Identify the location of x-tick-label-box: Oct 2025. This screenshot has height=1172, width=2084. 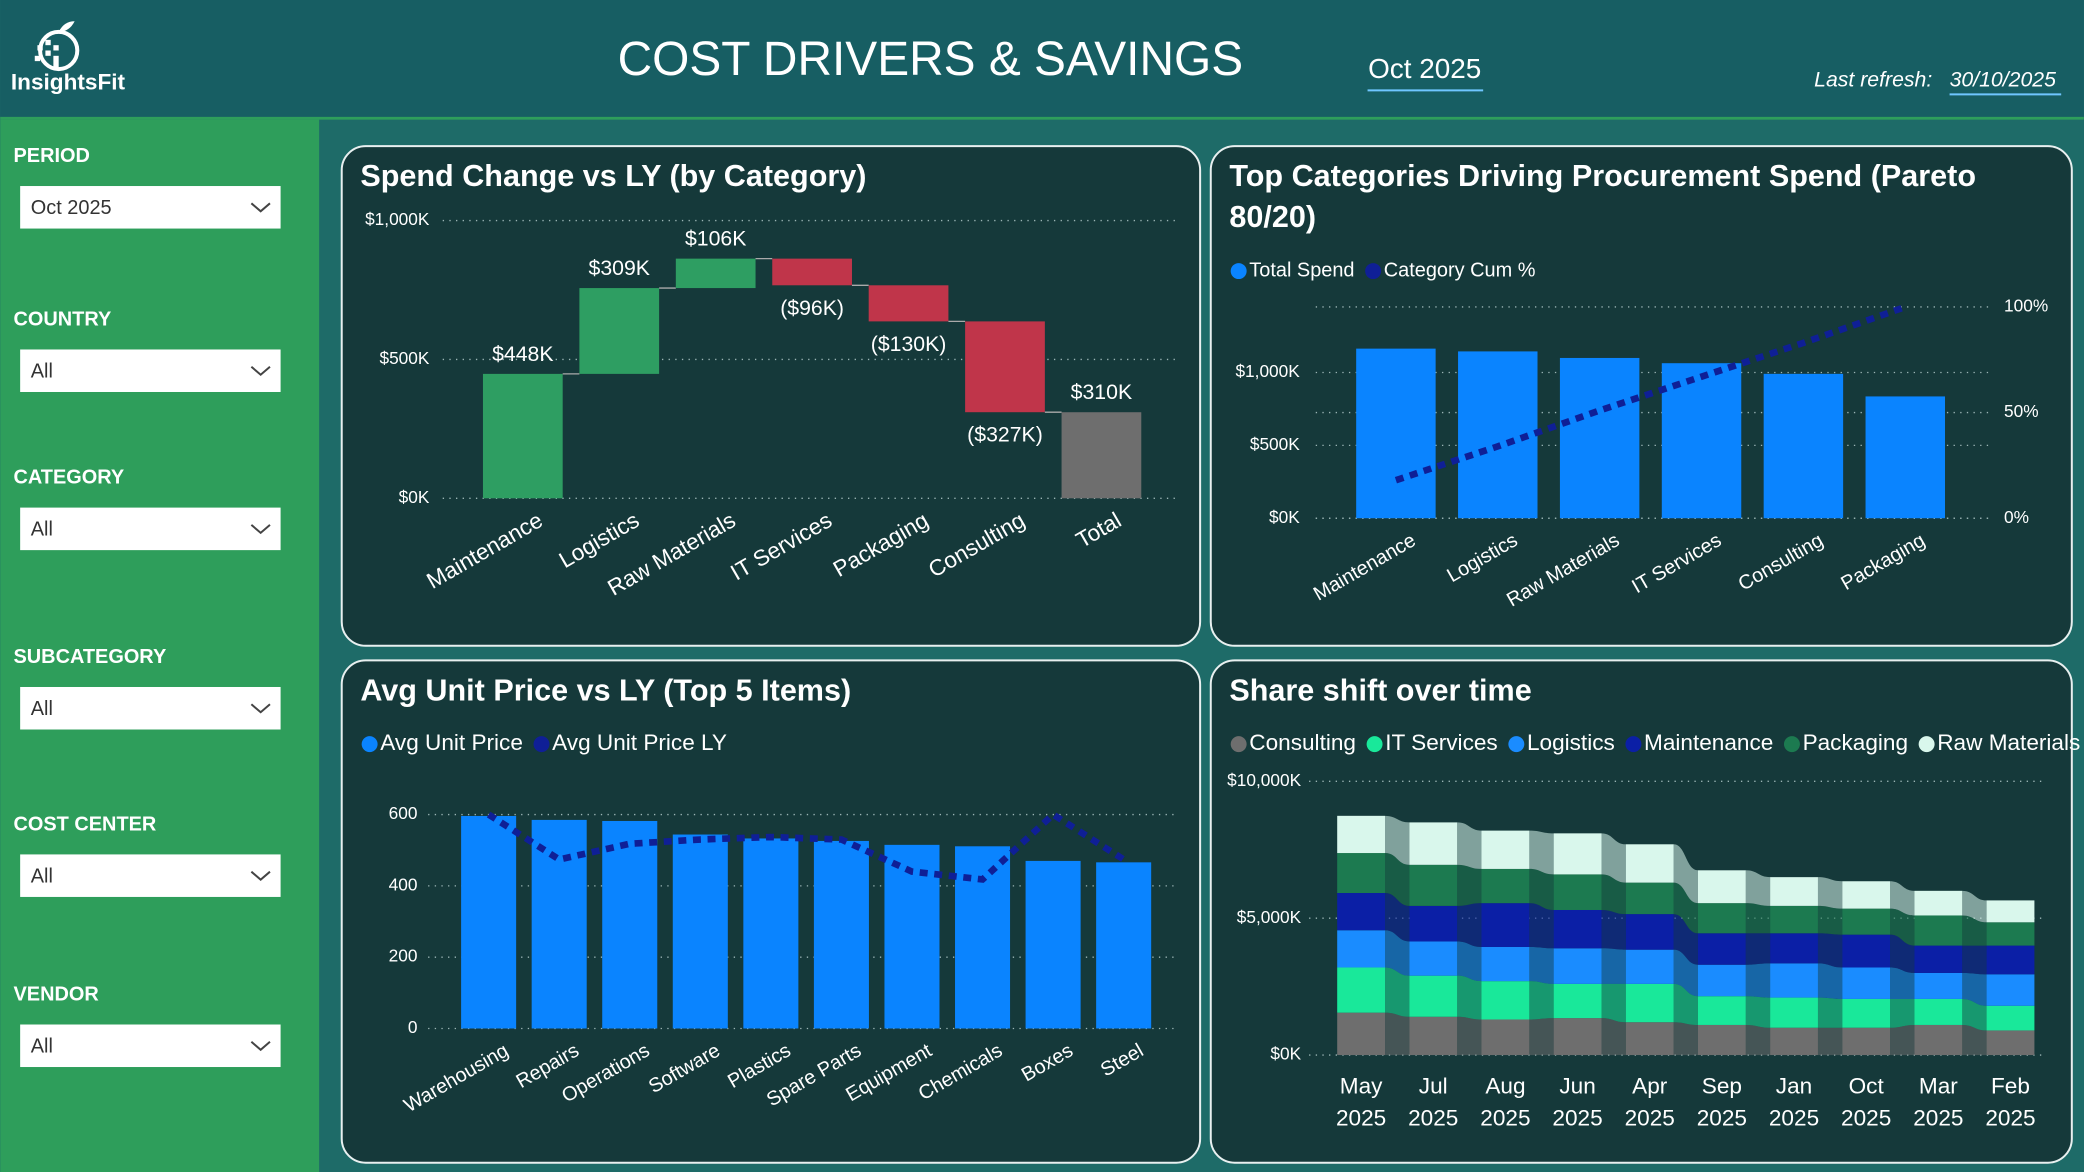
(1866, 1102).